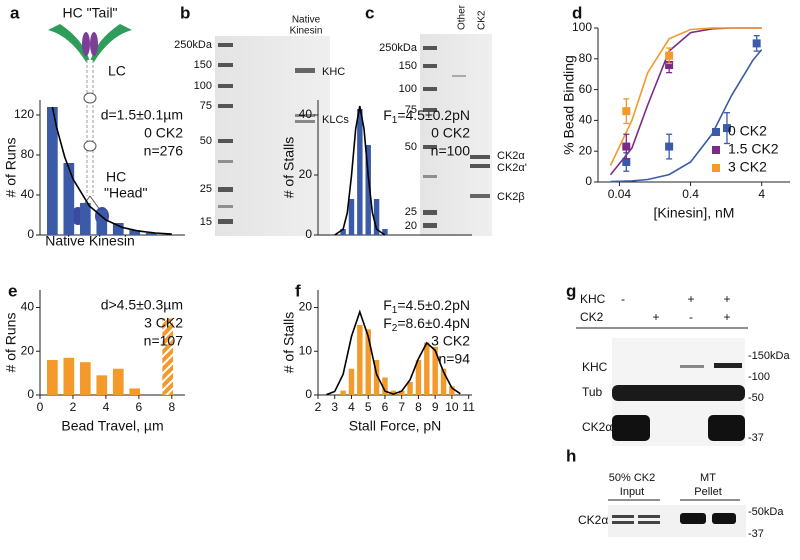  Describe the element at coordinates (450, 341) in the screenshot. I see `annotation: 3 CK2` at that location.